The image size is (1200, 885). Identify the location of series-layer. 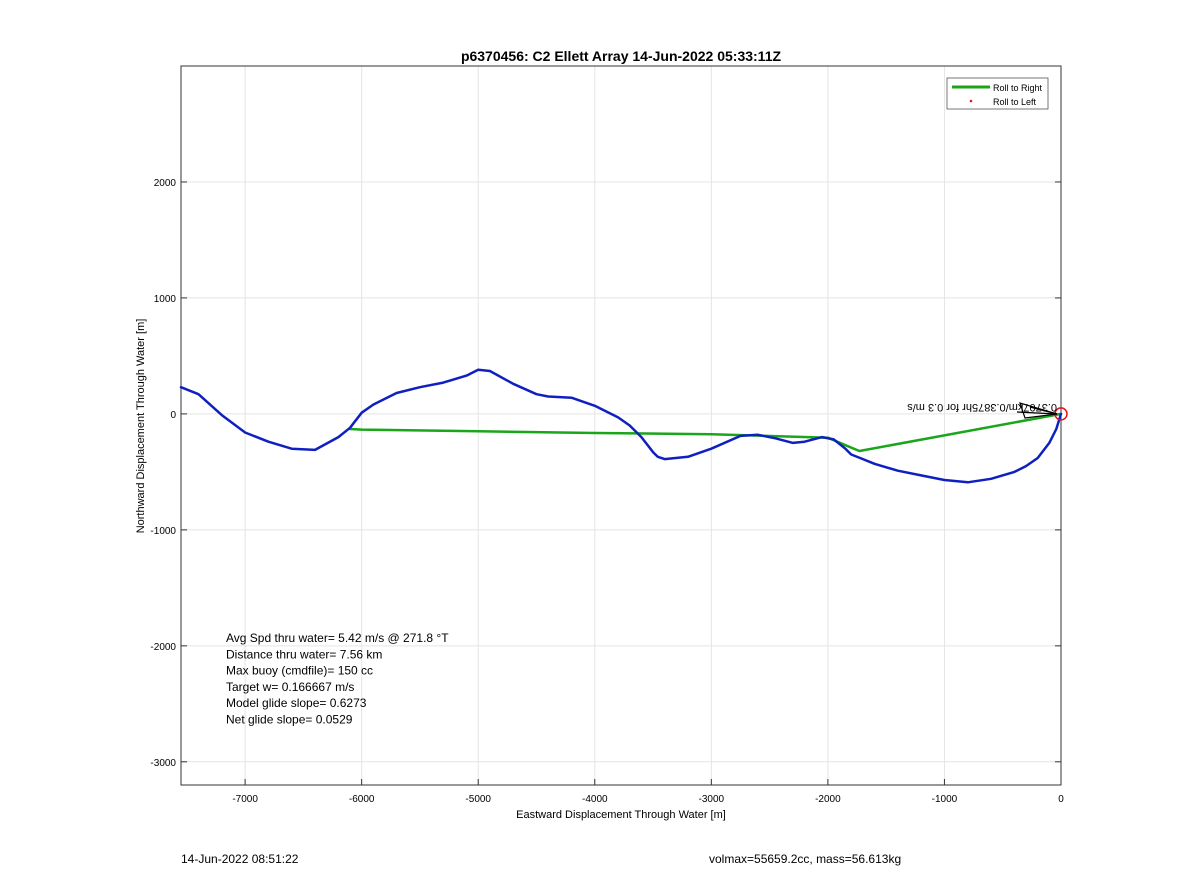
(621, 426).